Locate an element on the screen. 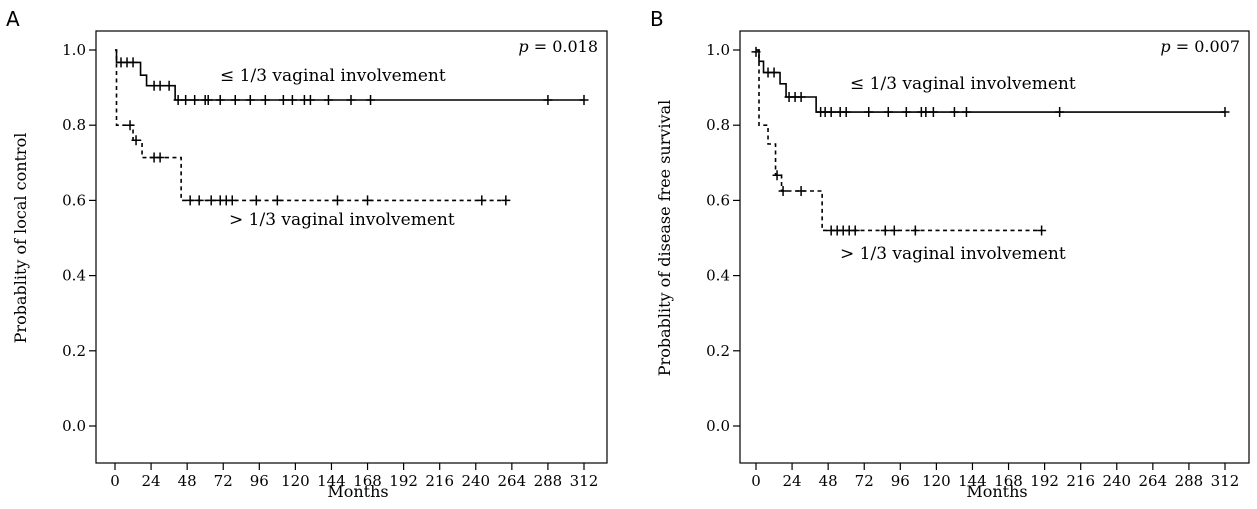 Image resolution: width=1257 pixels, height=509 pixels. panel-a-p-value: p = 0.018 is located at coordinates (558, 46).